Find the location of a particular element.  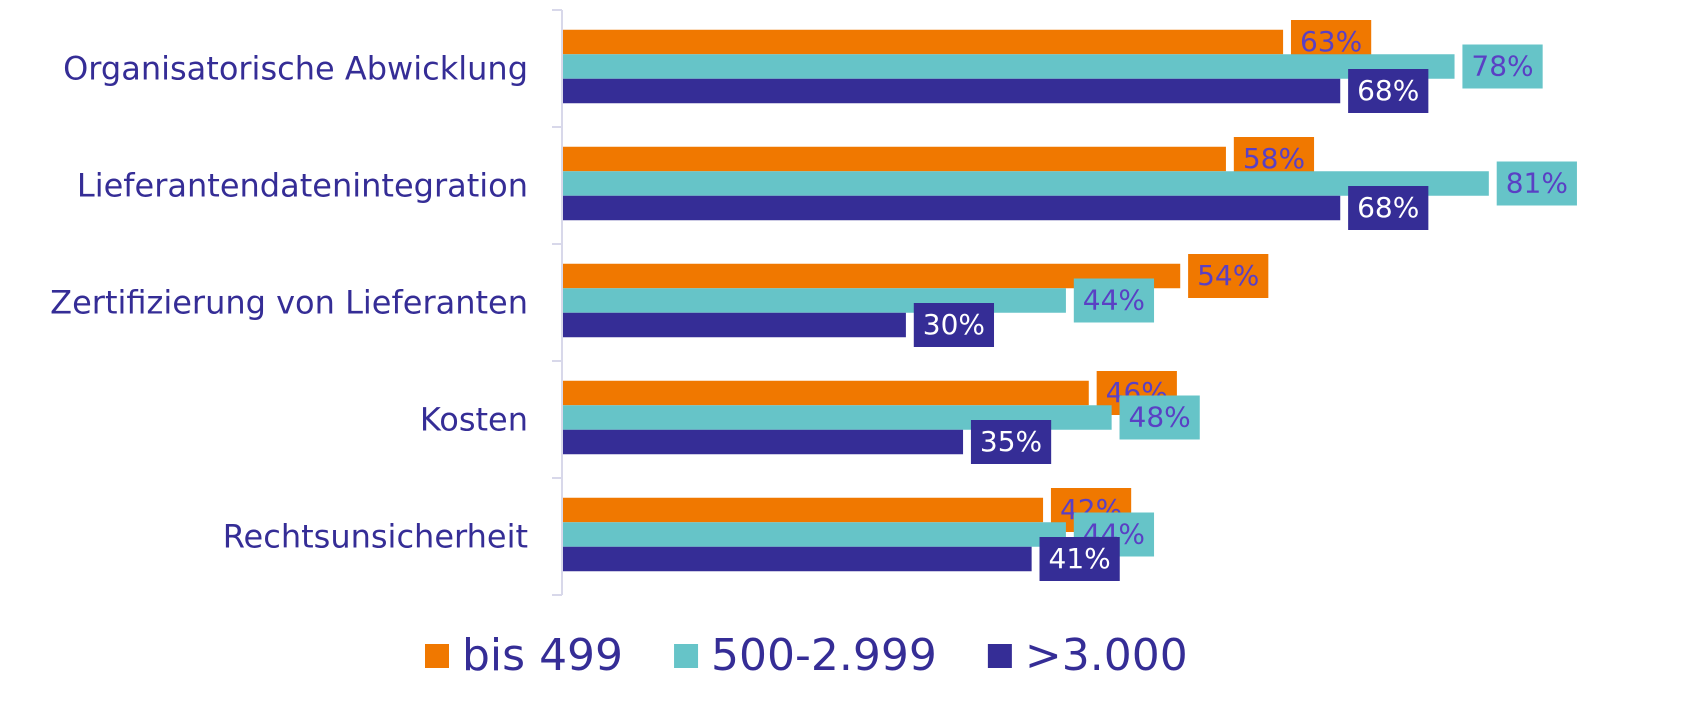

value-label: 30% is located at coordinates (954, 324).